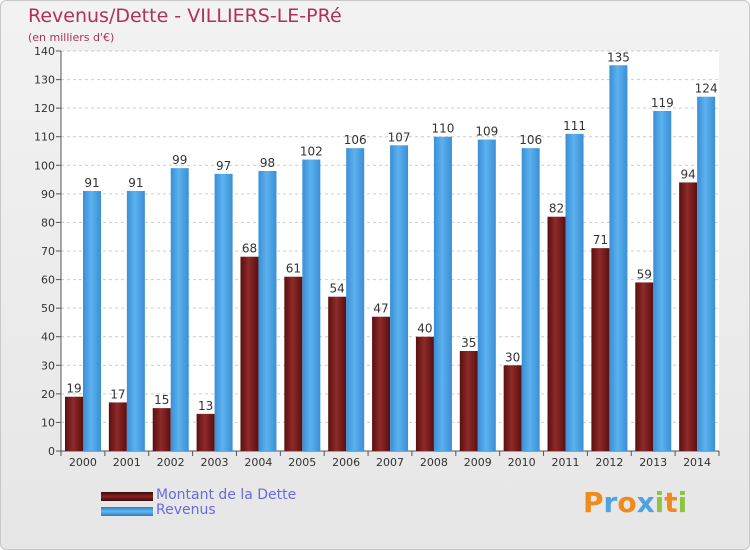 This screenshot has width=750, height=550. I want to click on y-tick-label: 90, so click(48, 194).